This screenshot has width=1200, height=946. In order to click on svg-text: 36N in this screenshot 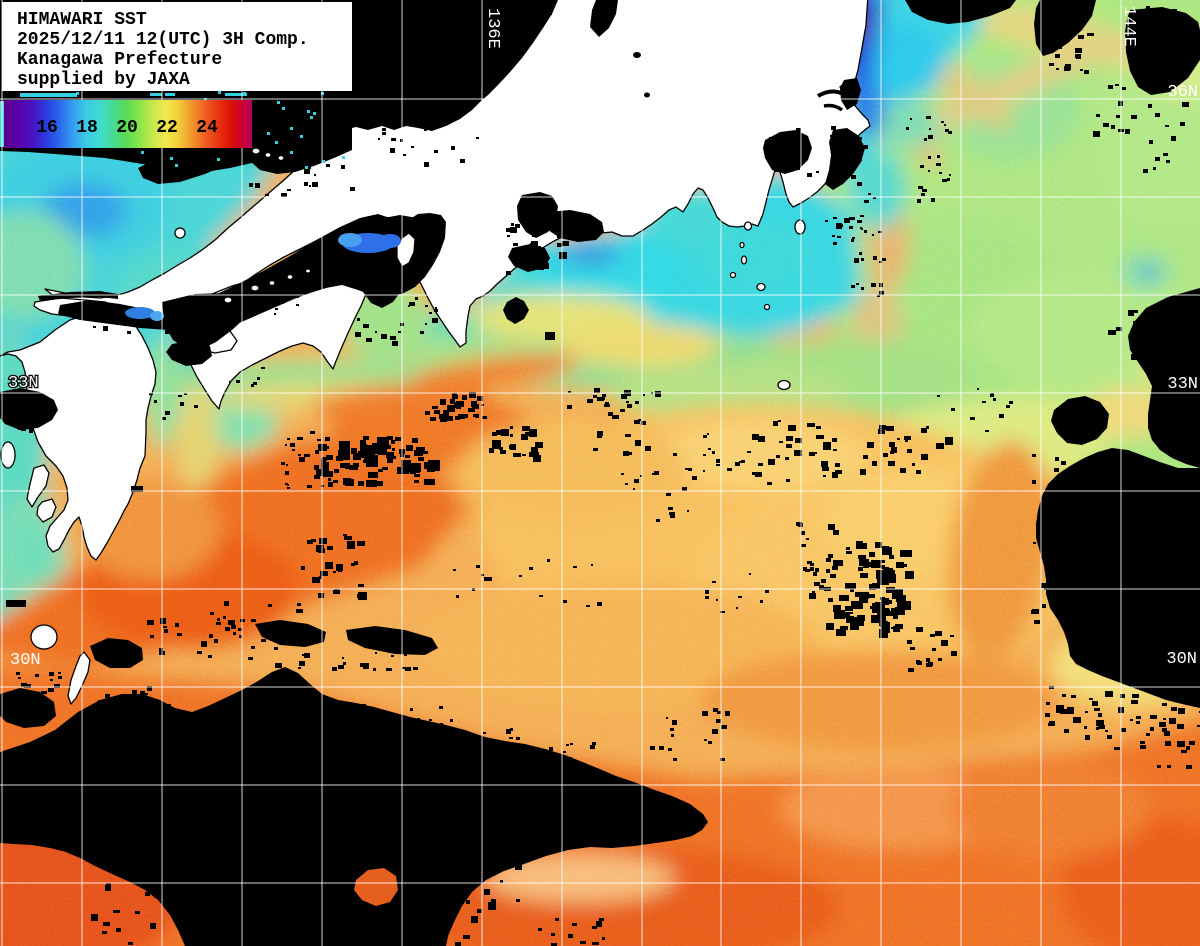, I will do `click(1182, 92)`.